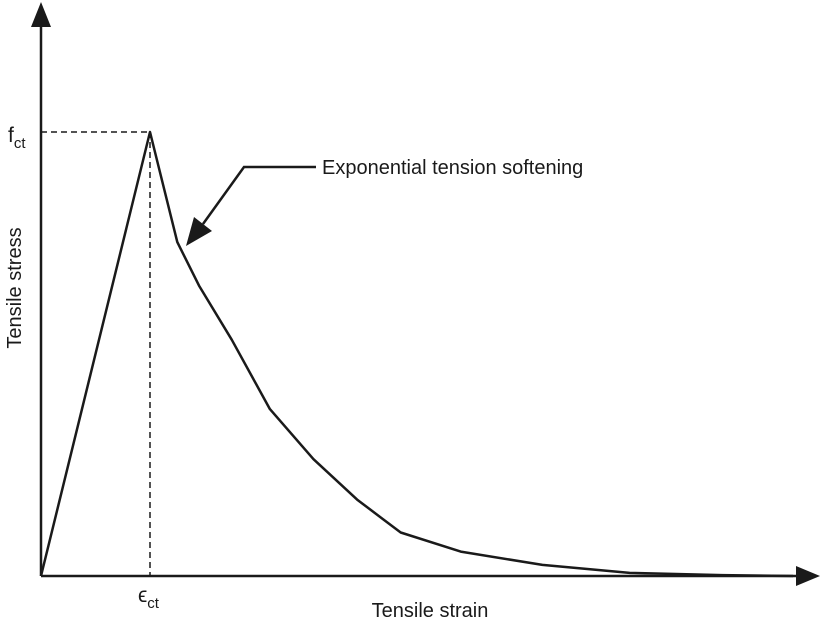  Describe the element at coordinates (17, 138) in the screenshot. I see `y-peak-label: fct` at that location.